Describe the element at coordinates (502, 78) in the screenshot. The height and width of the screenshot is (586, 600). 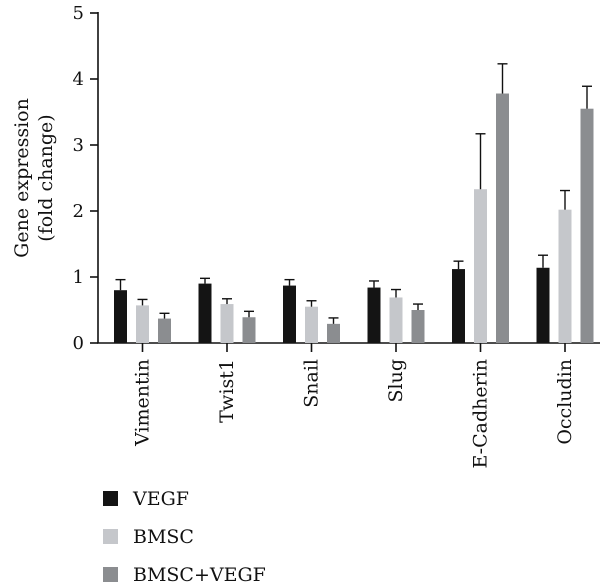
I see `error-bar-BMSC+VEGF-E-Cadherin` at that location.